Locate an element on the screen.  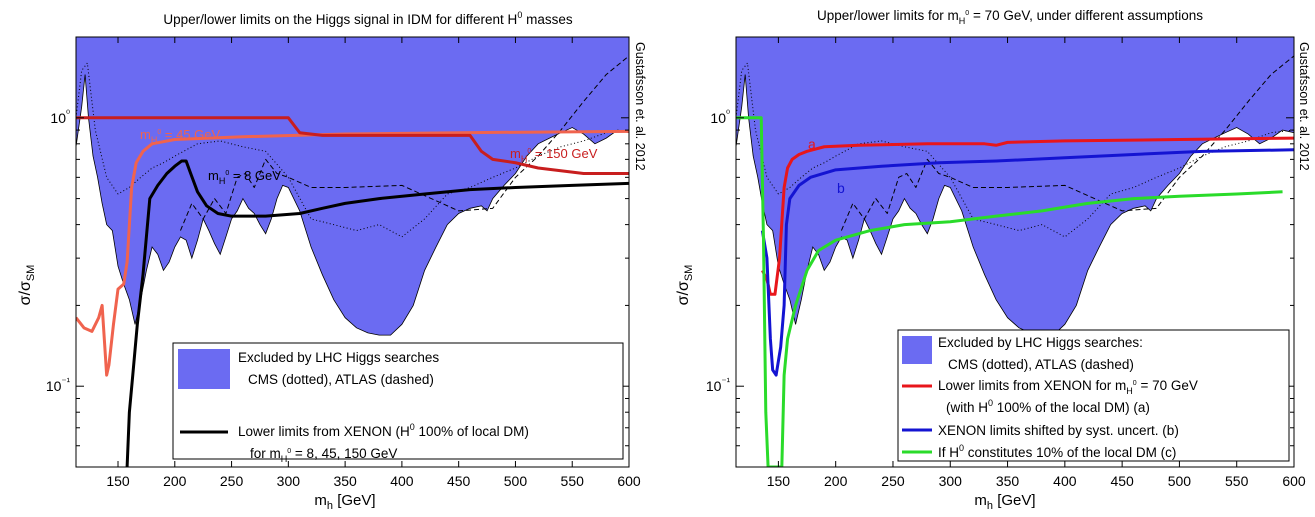
annotation-a: a is located at coordinates (812, 144).